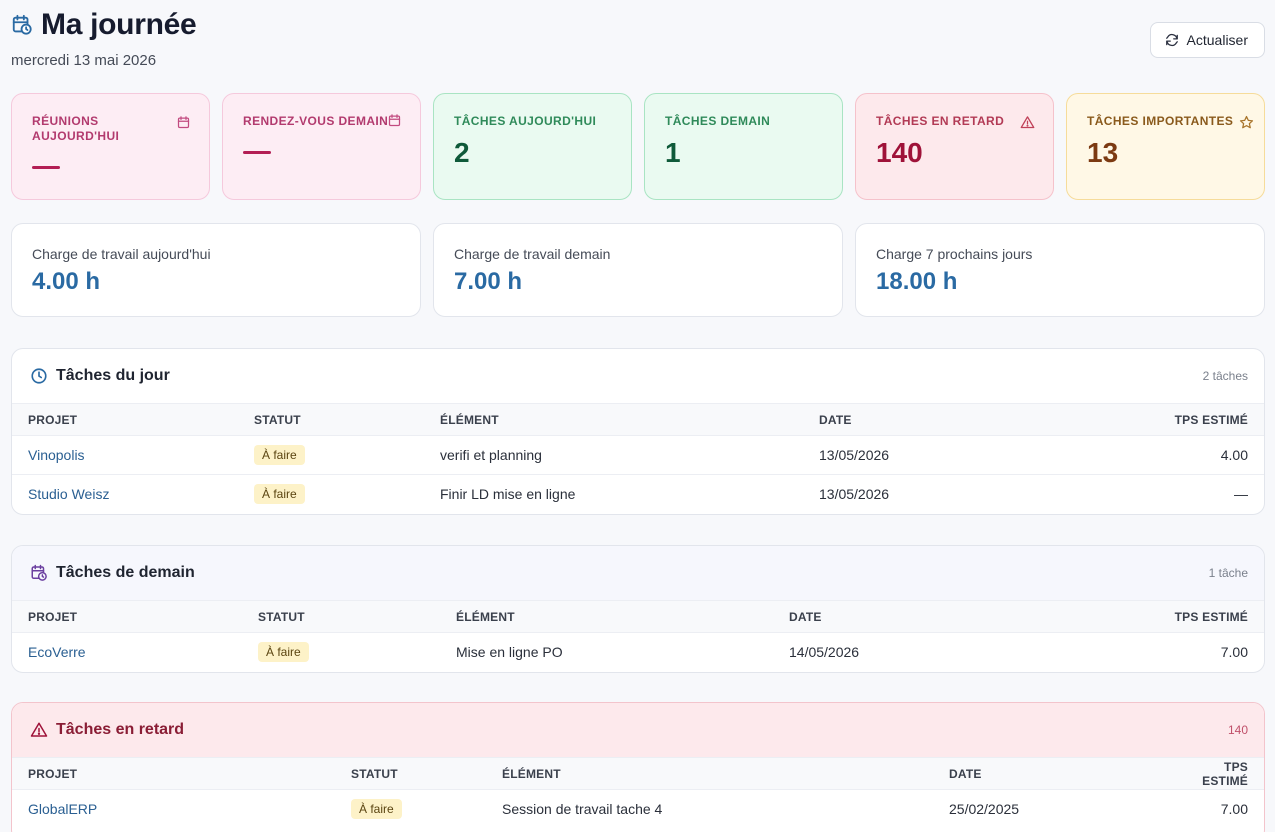 This screenshot has height=832, width=1275. I want to click on stat-label: Tâches importantes, so click(1160, 121).